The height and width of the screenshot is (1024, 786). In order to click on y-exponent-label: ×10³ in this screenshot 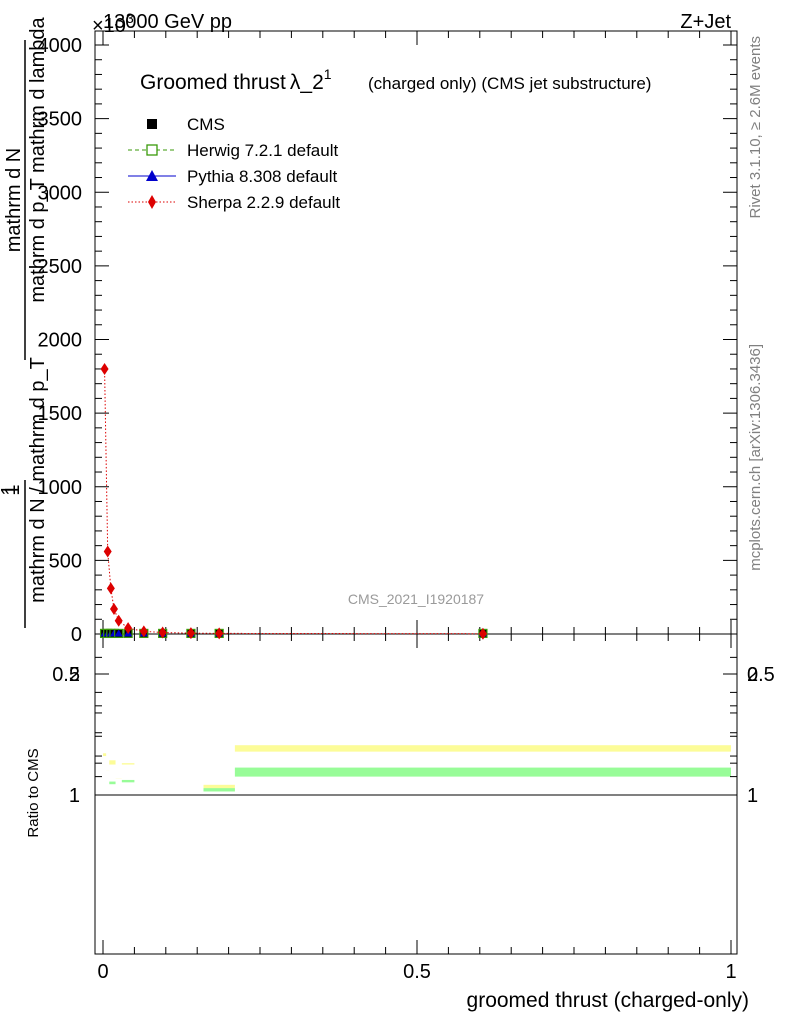, I will do `click(113, 23)`.